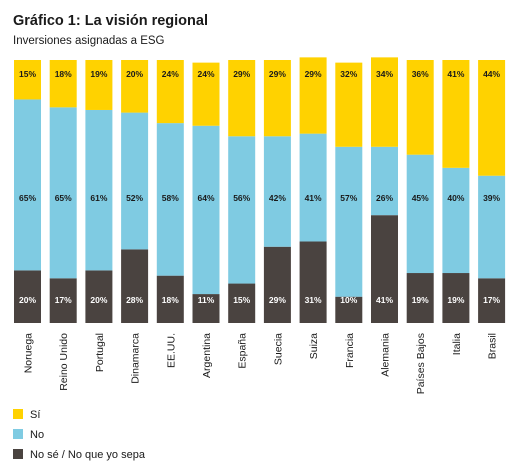  Describe the element at coordinates (456, 114) in the screenshot. I see `bar-segment-italia-si` at that location.